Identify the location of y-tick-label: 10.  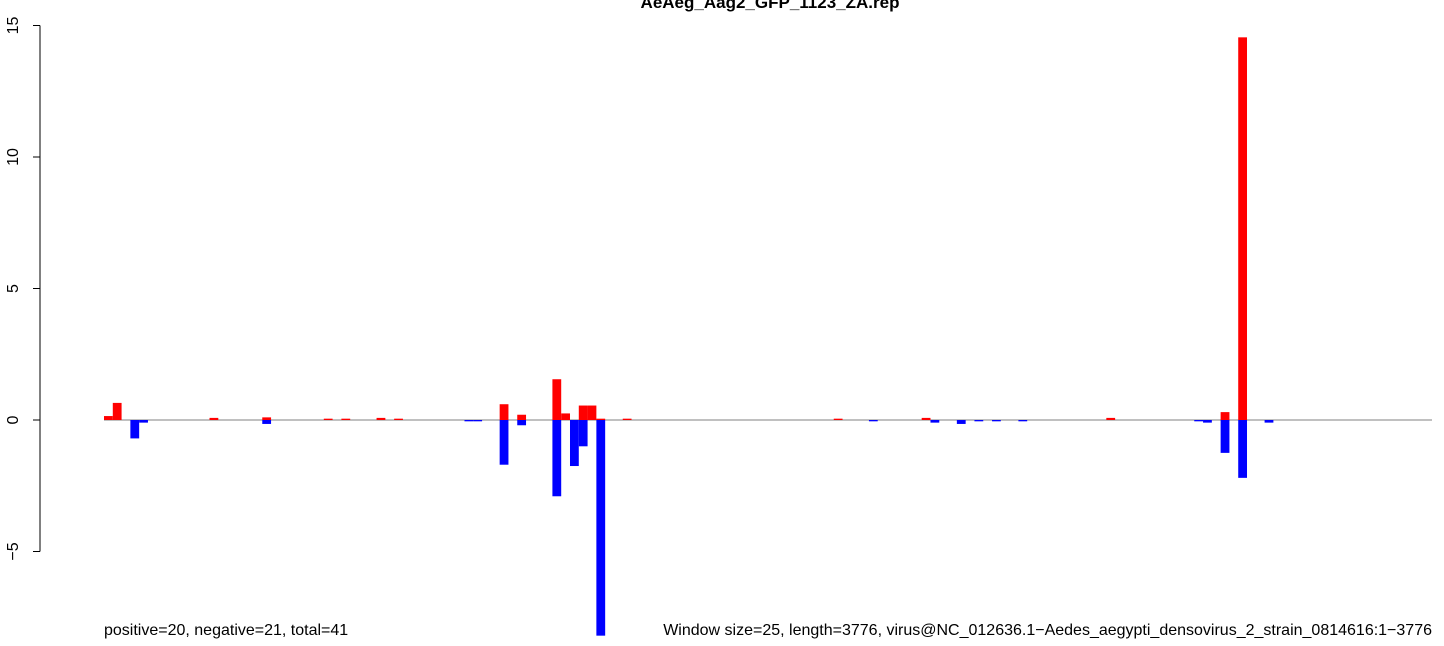
(13, 157).